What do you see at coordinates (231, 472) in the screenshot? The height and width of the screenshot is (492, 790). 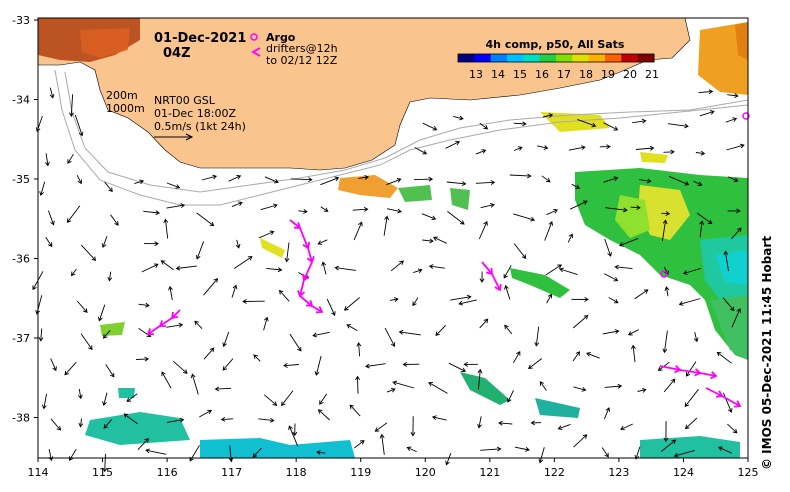 I see `x-tick-label: 117` at bounding box center [231, 472].